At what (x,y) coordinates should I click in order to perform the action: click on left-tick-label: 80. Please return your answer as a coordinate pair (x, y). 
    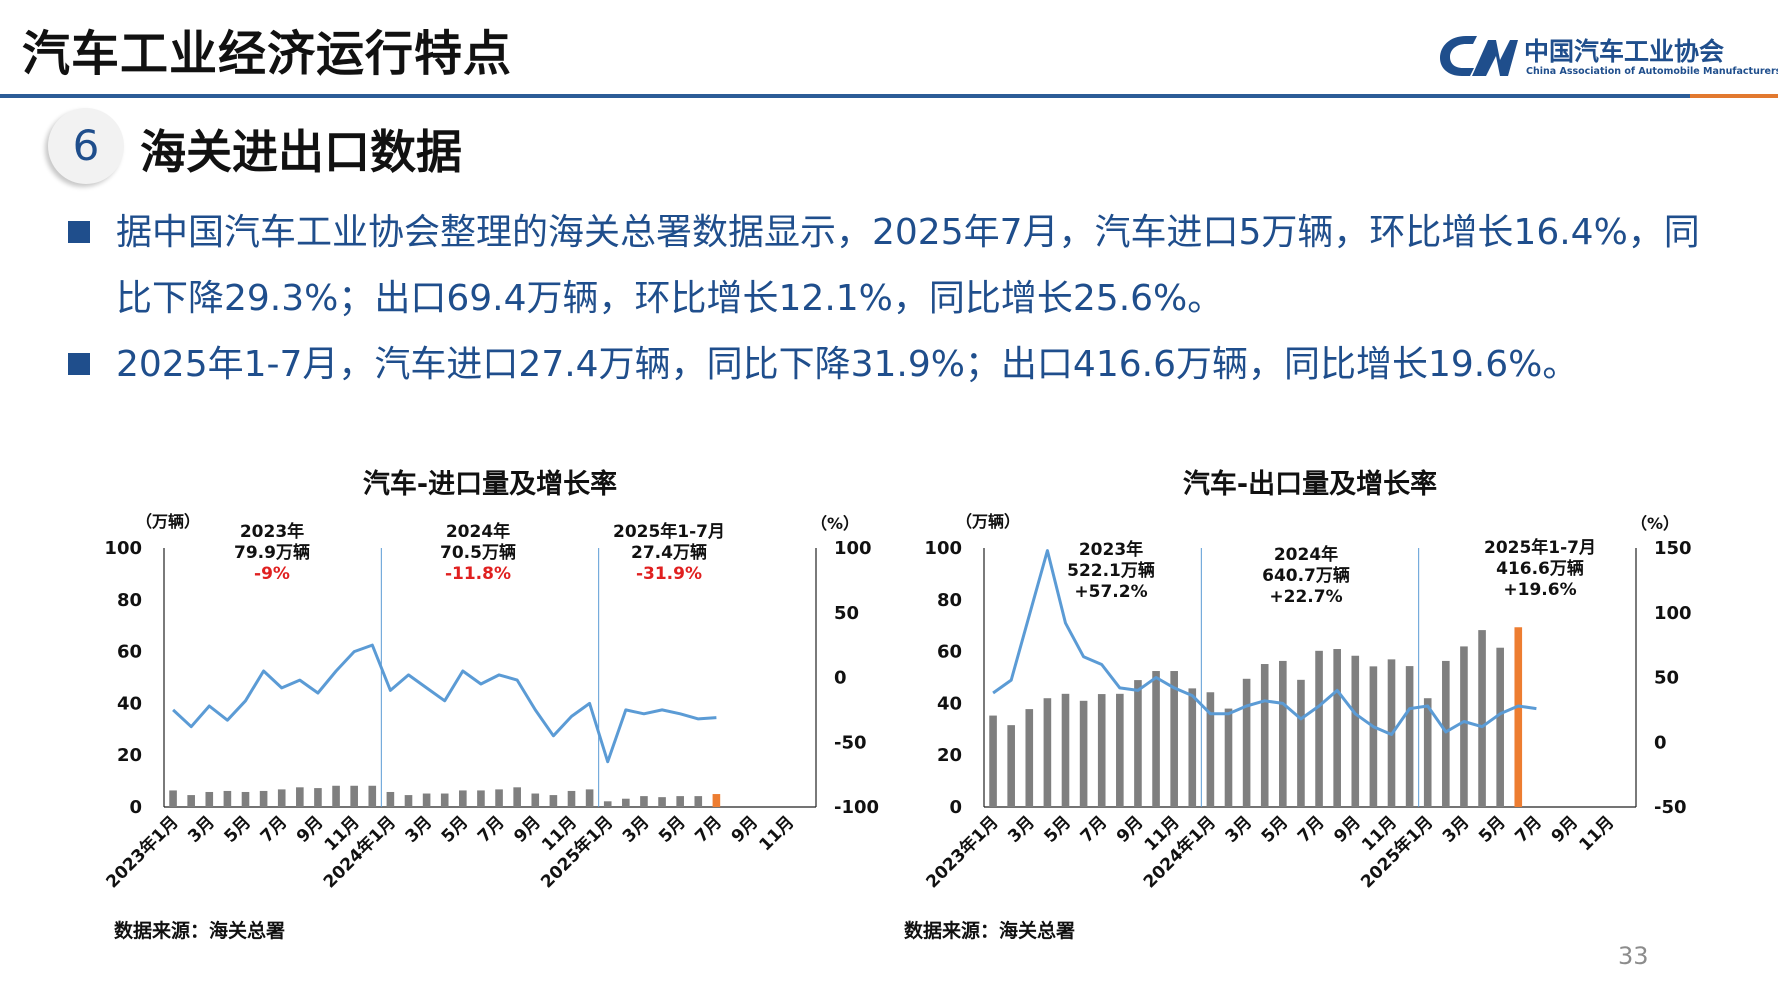
    Looking at the image, I should click on (129, 600).